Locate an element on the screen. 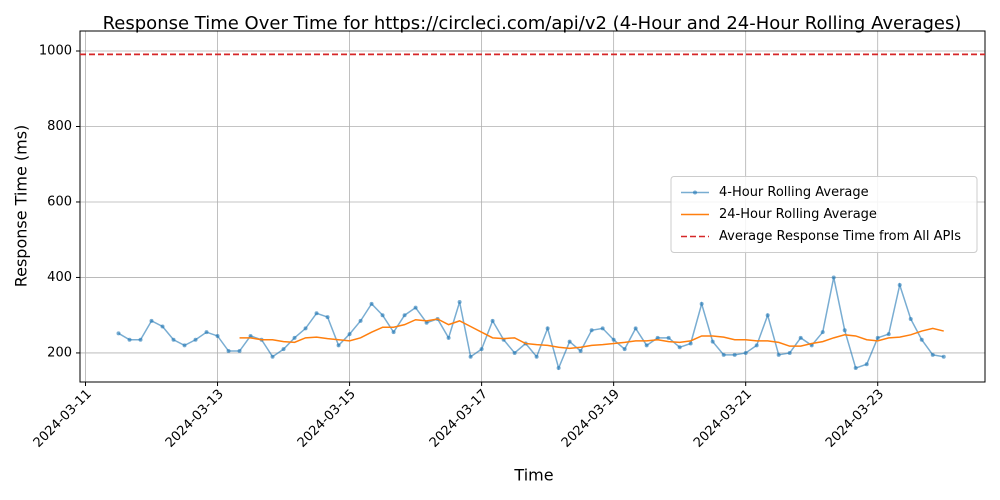  x-tick-label: 2024-03-11 is located at coordinates (63, 419).